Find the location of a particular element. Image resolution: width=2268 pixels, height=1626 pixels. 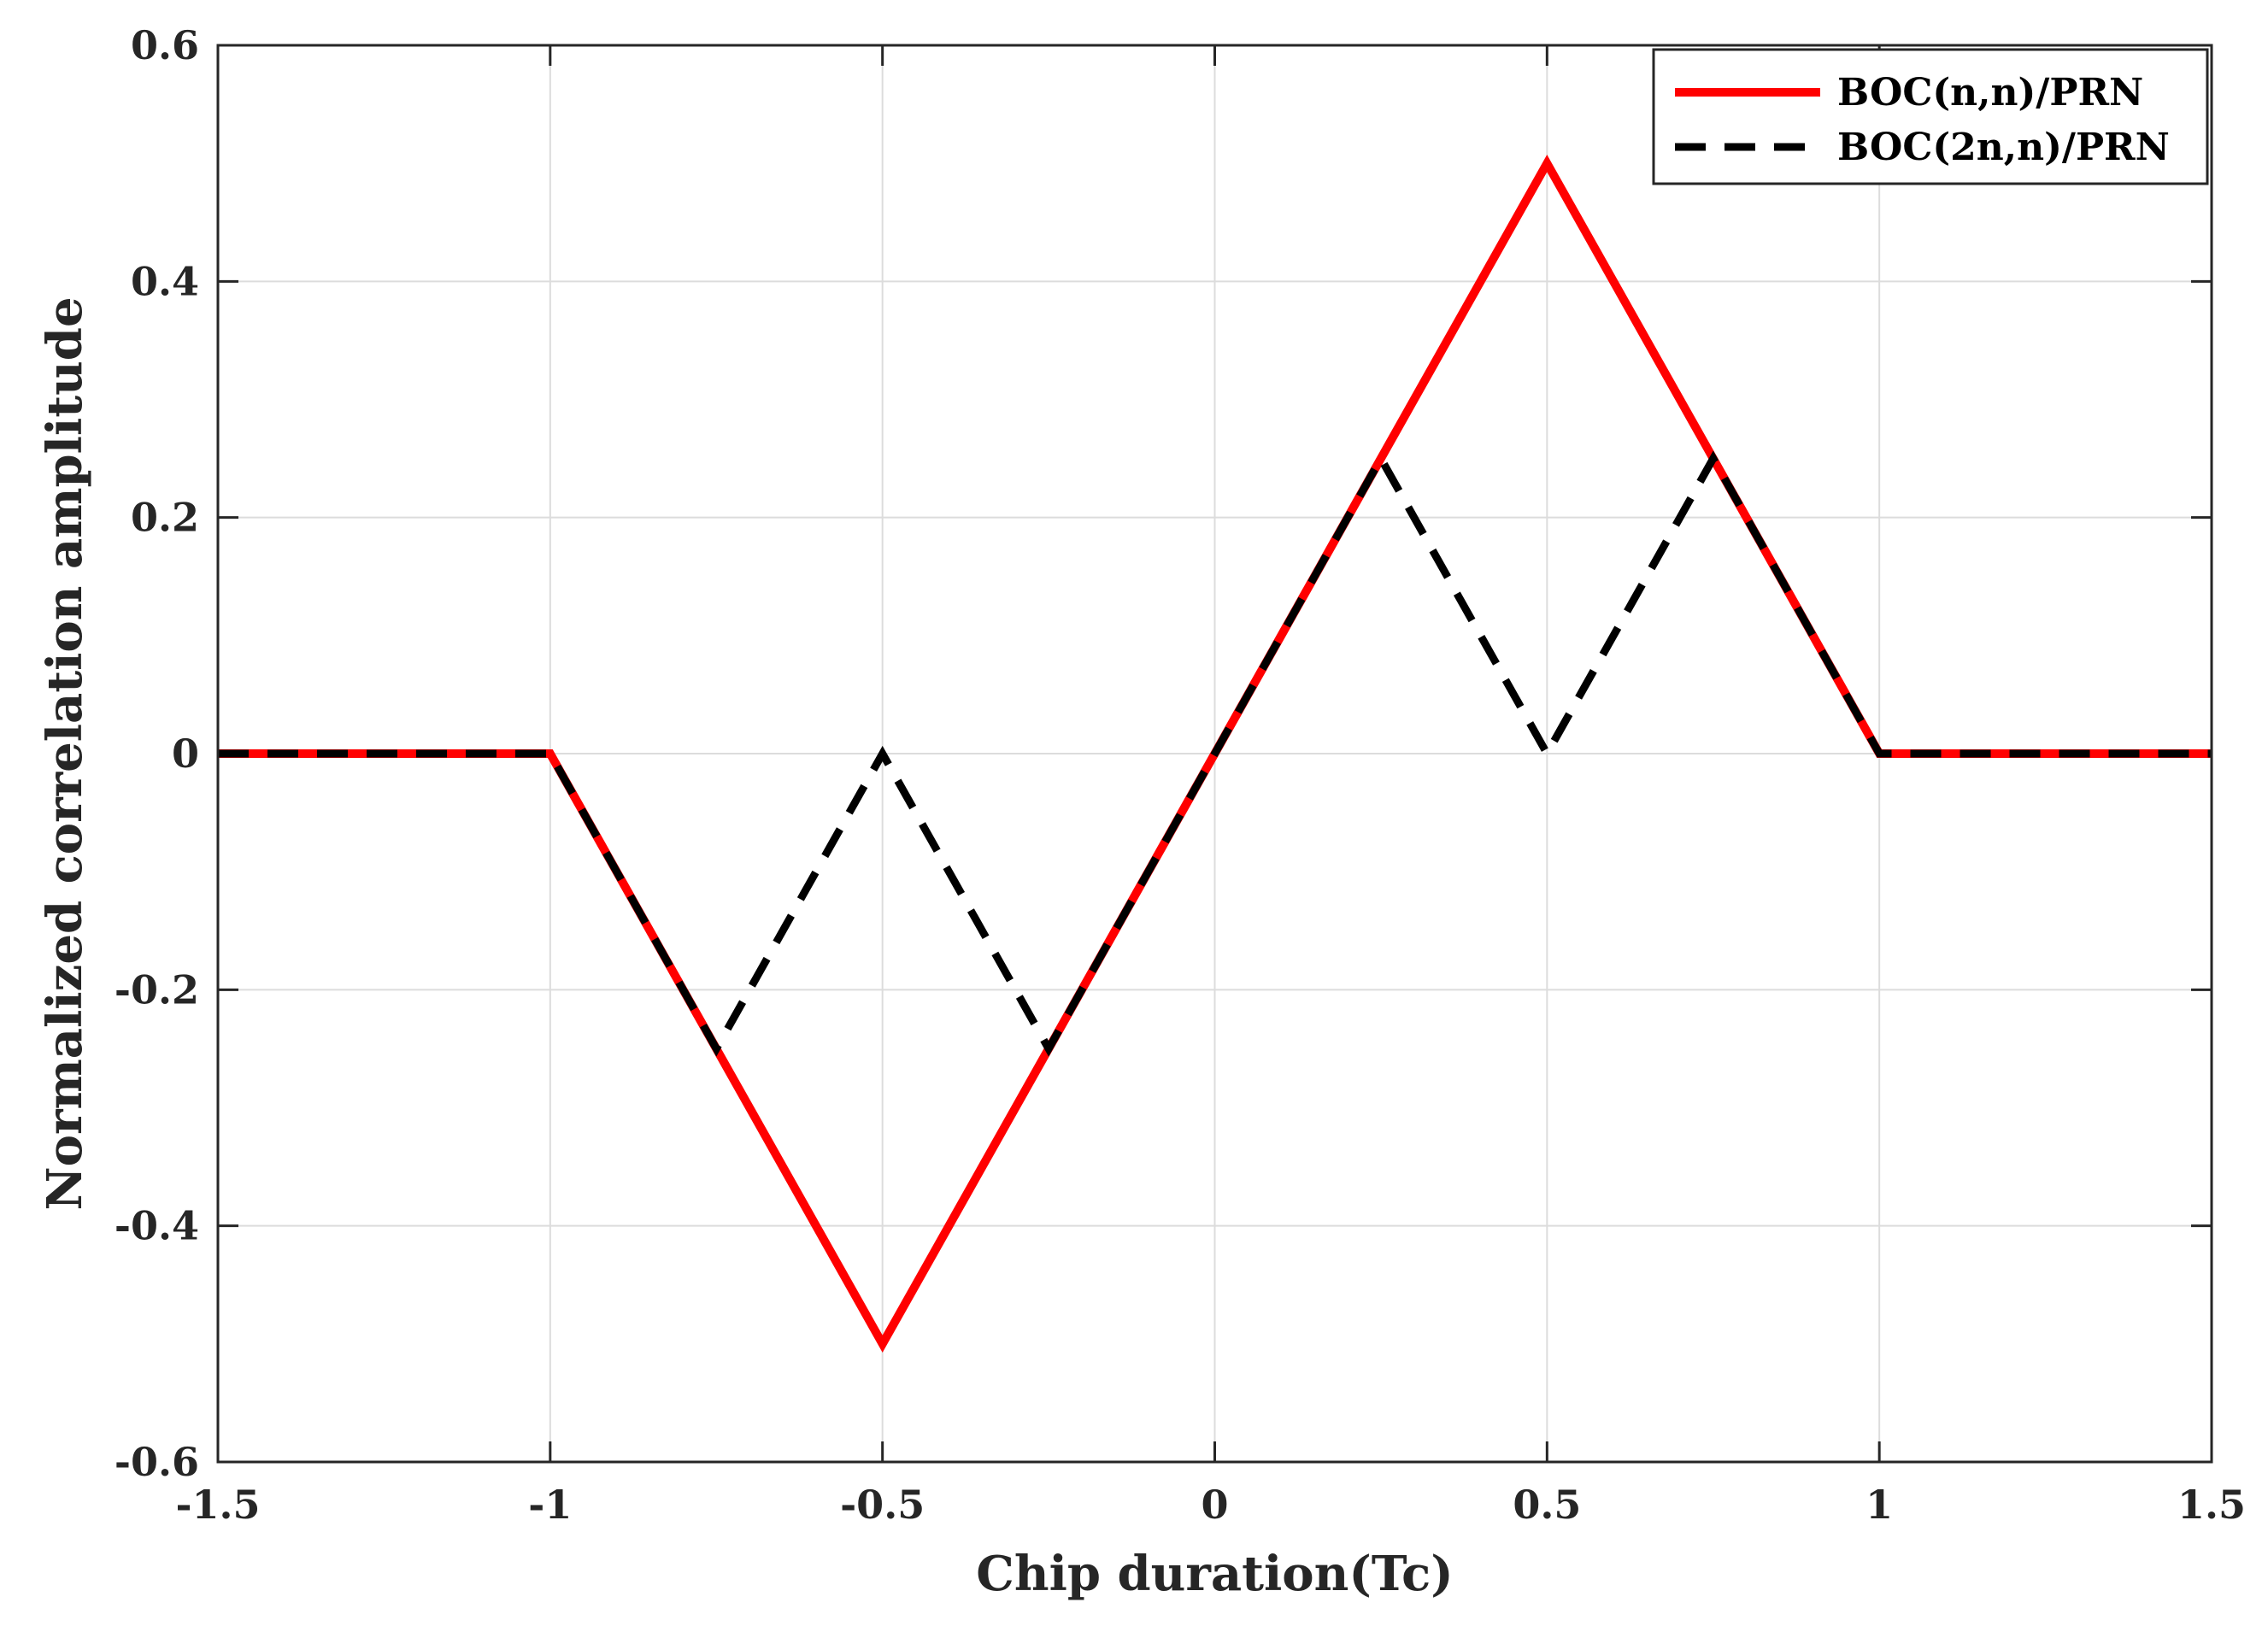

y-tick-label: -0.4 is located at coordinates (157, 1226).